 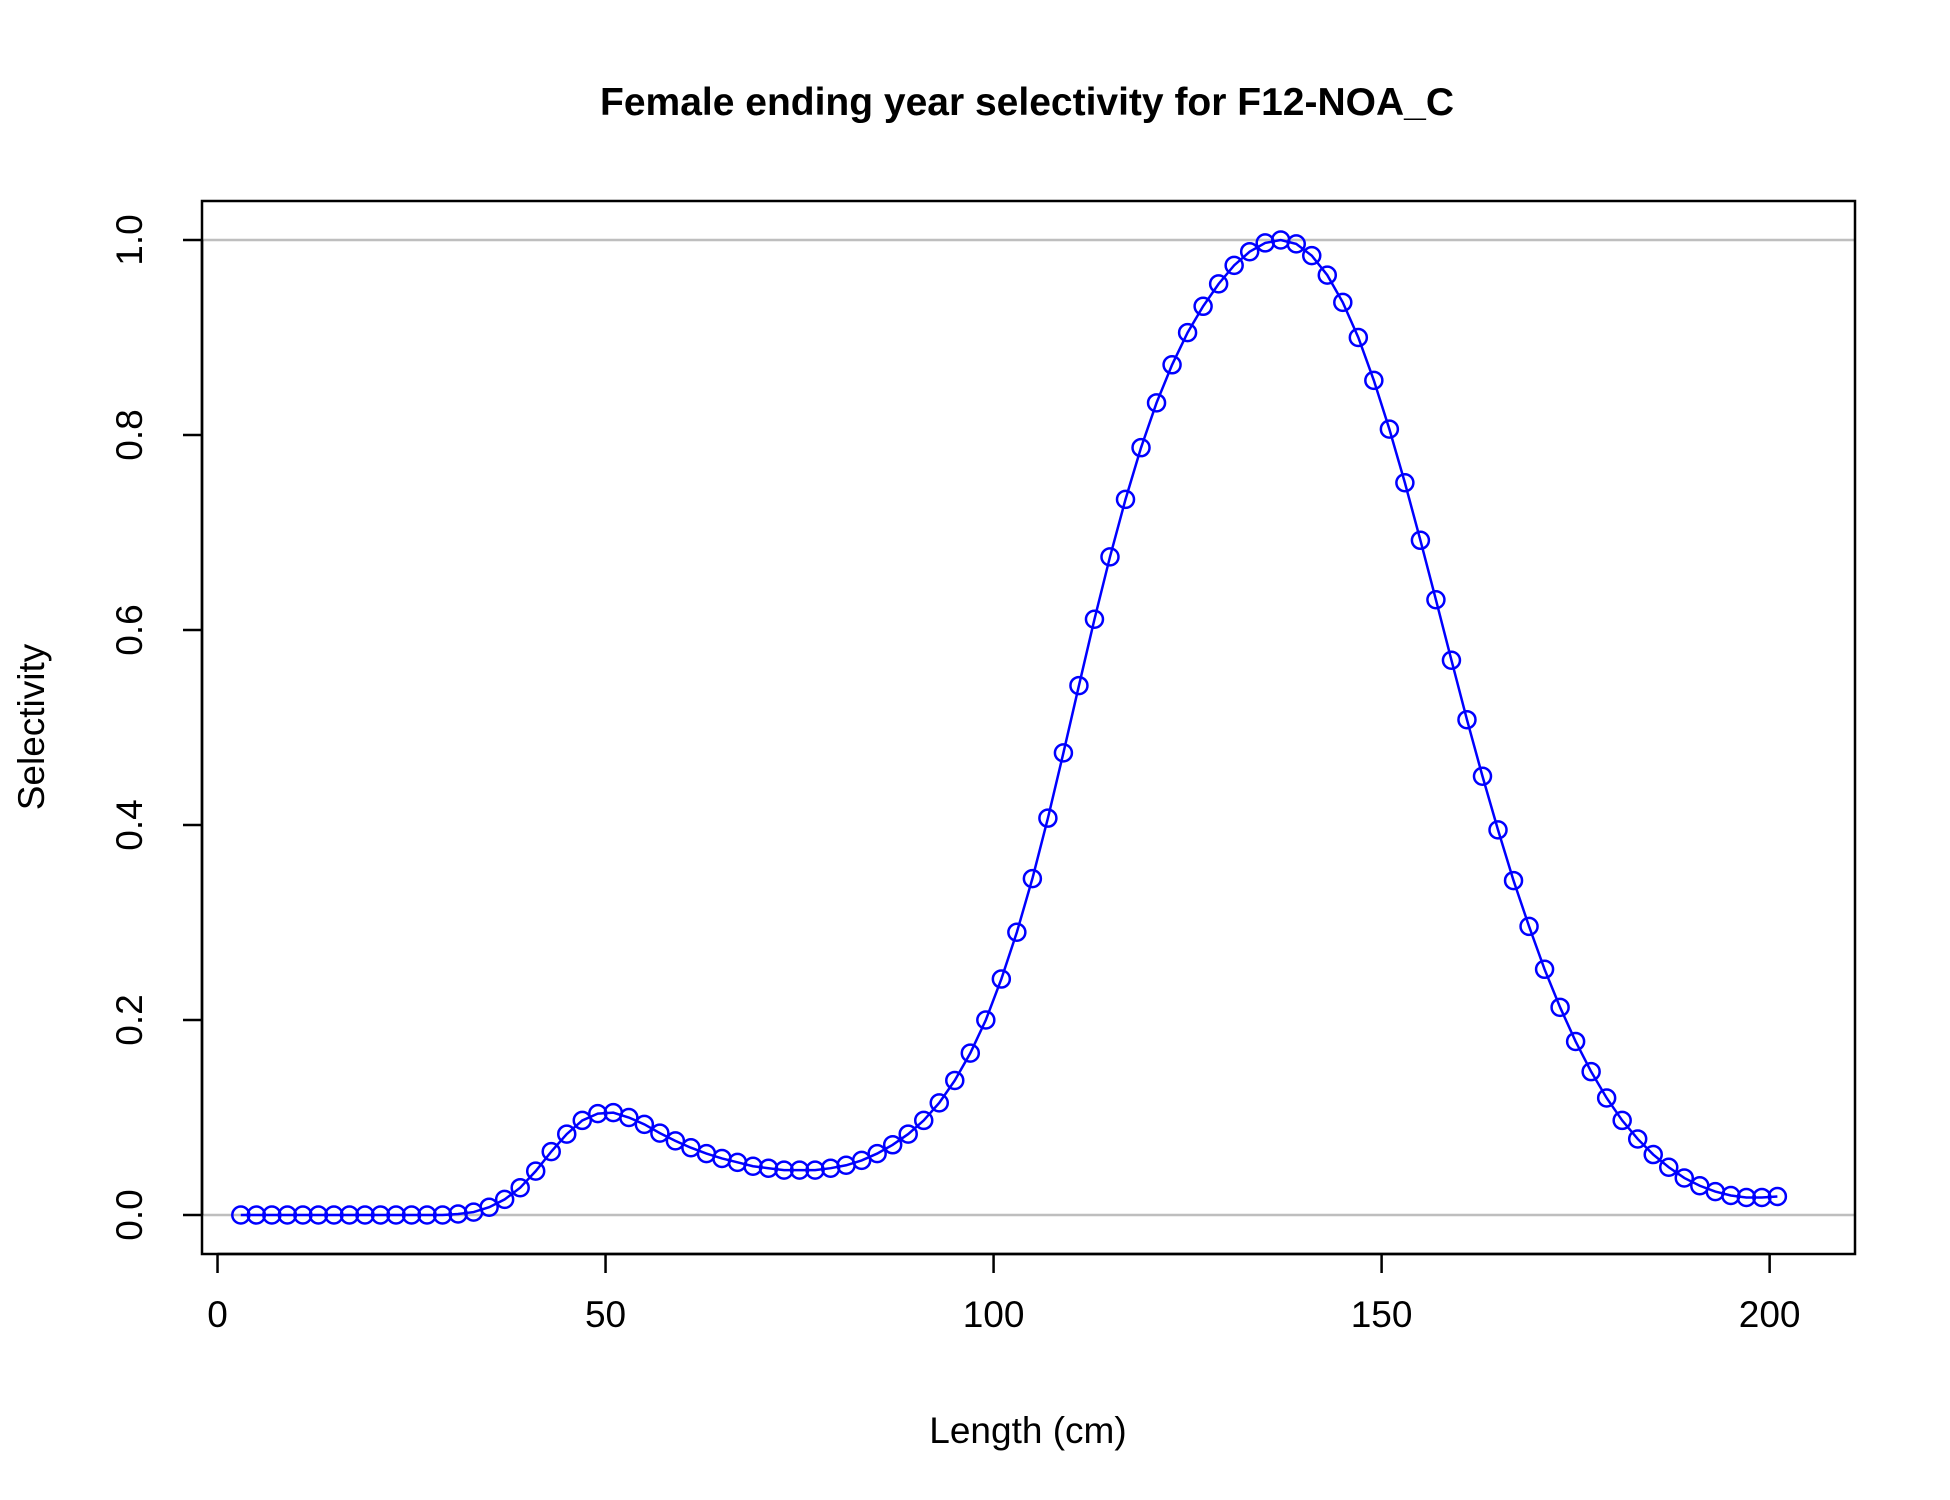 I want to click on y-tick-label: 0.8, so click(x=129, y=434).